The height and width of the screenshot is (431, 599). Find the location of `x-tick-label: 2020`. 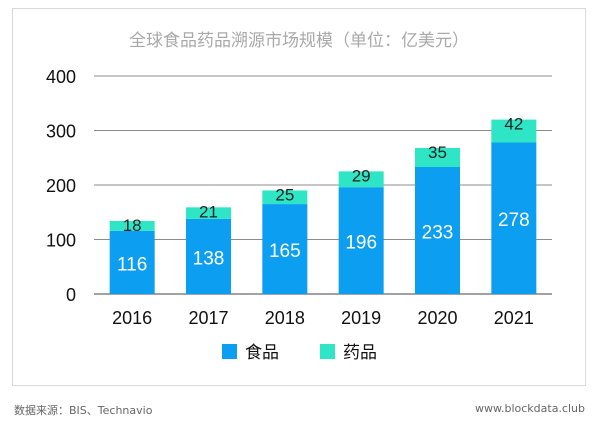

x-tick-label: 2020 is located at coordinates (437, 318).